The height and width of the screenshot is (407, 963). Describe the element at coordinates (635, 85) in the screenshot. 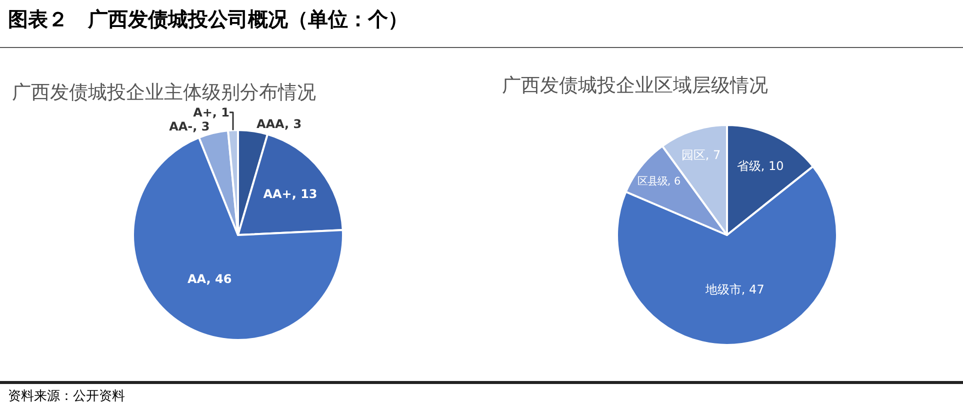

I see `chart-title: 广西发债城投企业区域层级情况` at that location.